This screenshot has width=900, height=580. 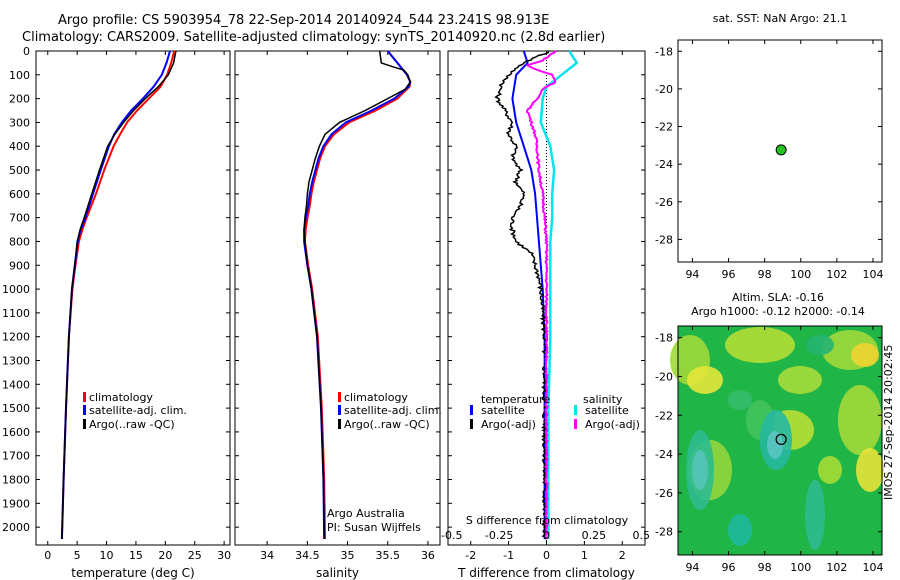 I want to click on y-tick-label: 700, so click(x=19, y=218).